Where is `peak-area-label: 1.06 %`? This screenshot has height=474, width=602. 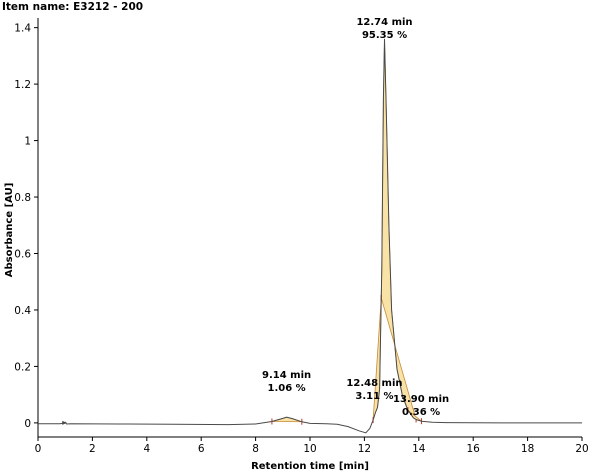 peak-area-label: 1.06 % is located at coordinates (287, 388).